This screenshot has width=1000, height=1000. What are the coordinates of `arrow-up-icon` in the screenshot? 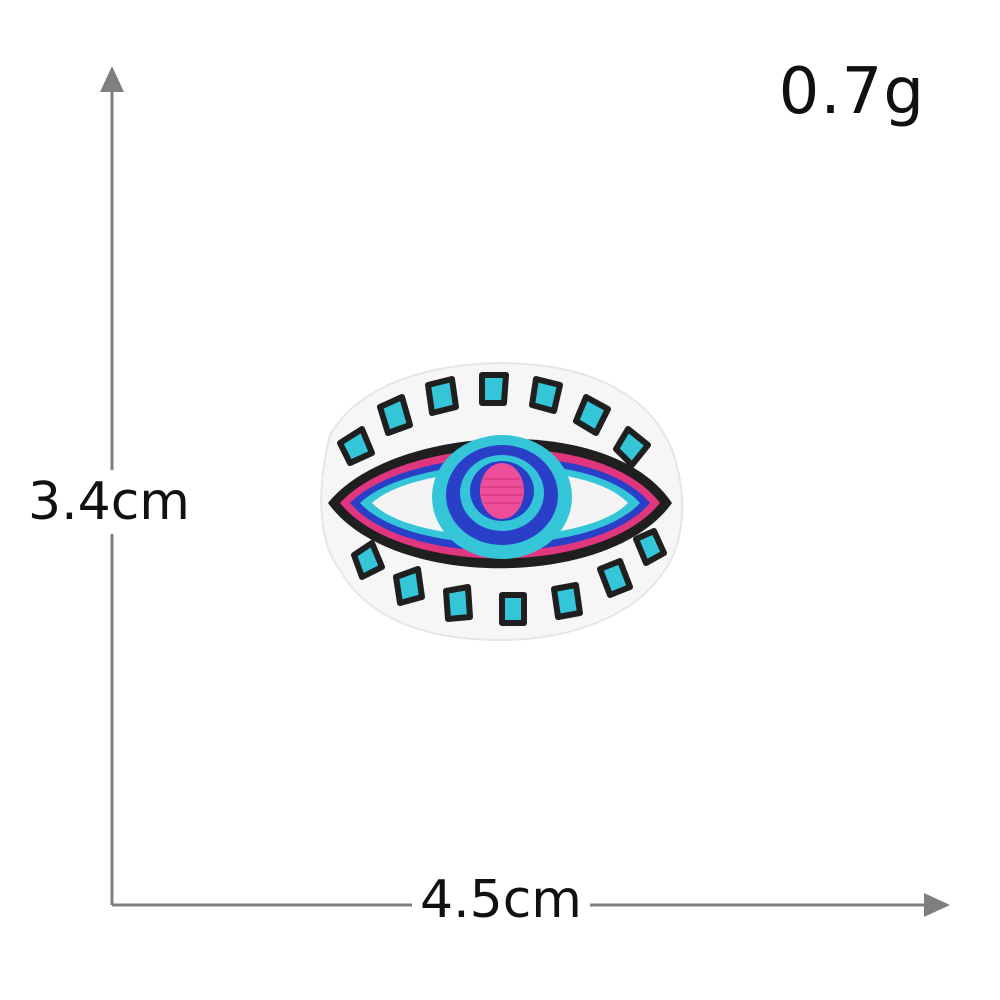 It's located at (112, 79).